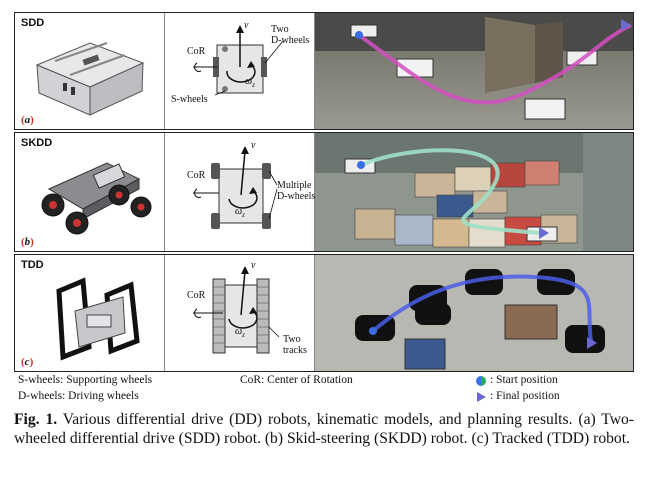  I want to click on skdd-planning-photo, so click(474, 192).